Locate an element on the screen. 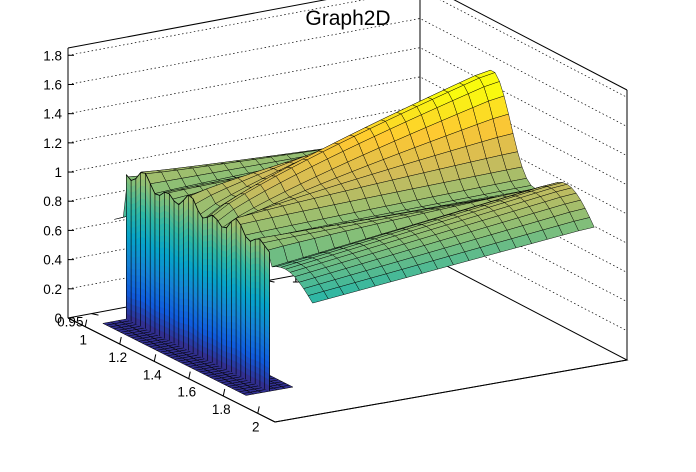  z-tick-label: 1.6 is located at coordinates (52, 84).